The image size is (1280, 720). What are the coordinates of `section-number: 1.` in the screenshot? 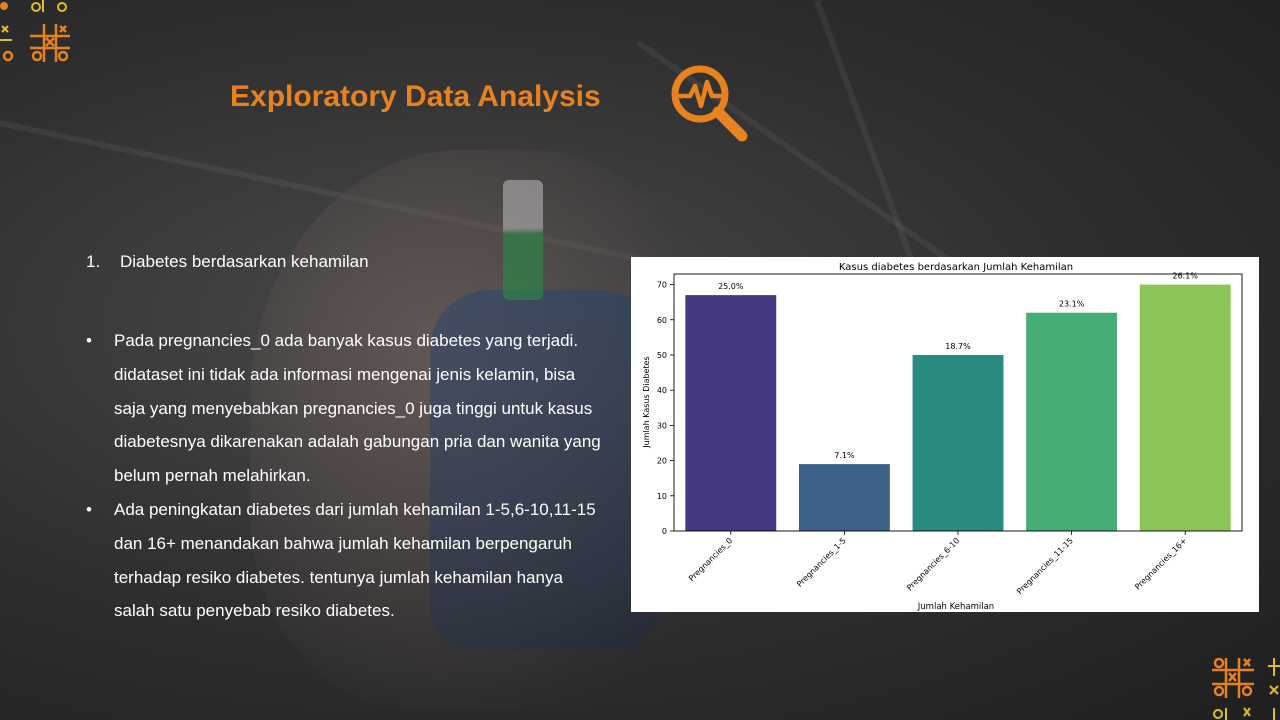 It's located at (93, 261).